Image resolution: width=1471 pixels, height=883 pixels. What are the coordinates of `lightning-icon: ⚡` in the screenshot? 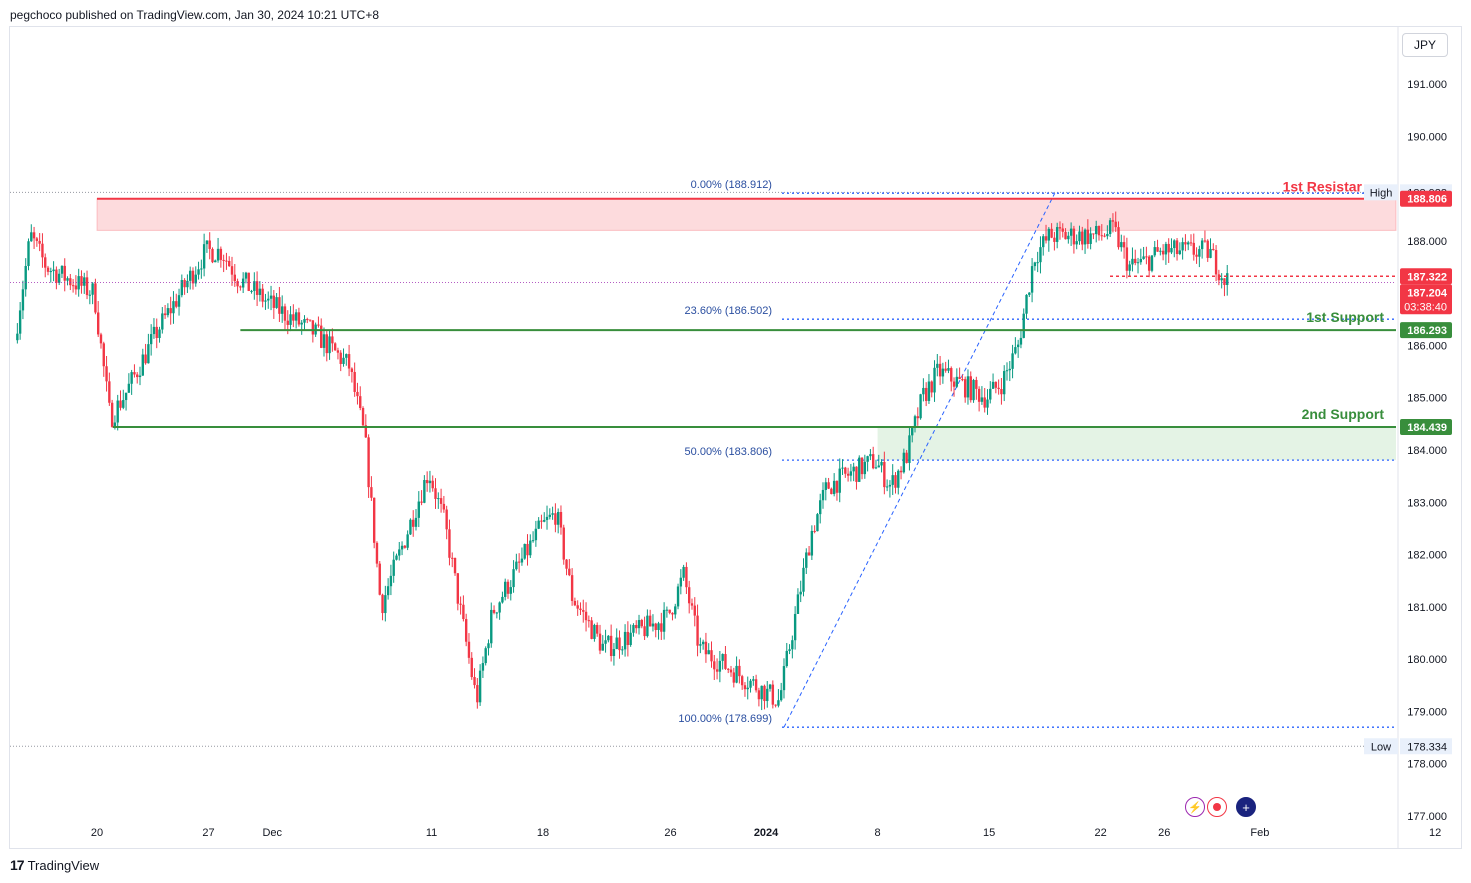 It's located at (1195, 807).